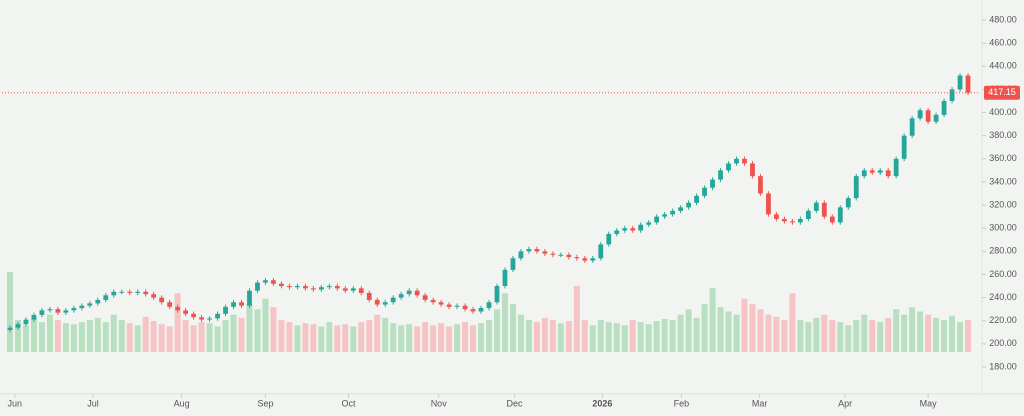 Image resolution: width=1024 pixels, height=416 pixels. What do you see at coordinates (682, 403) in the screenshot?
I see `x-tick-label: Feb` at bounding box center [682, 403].